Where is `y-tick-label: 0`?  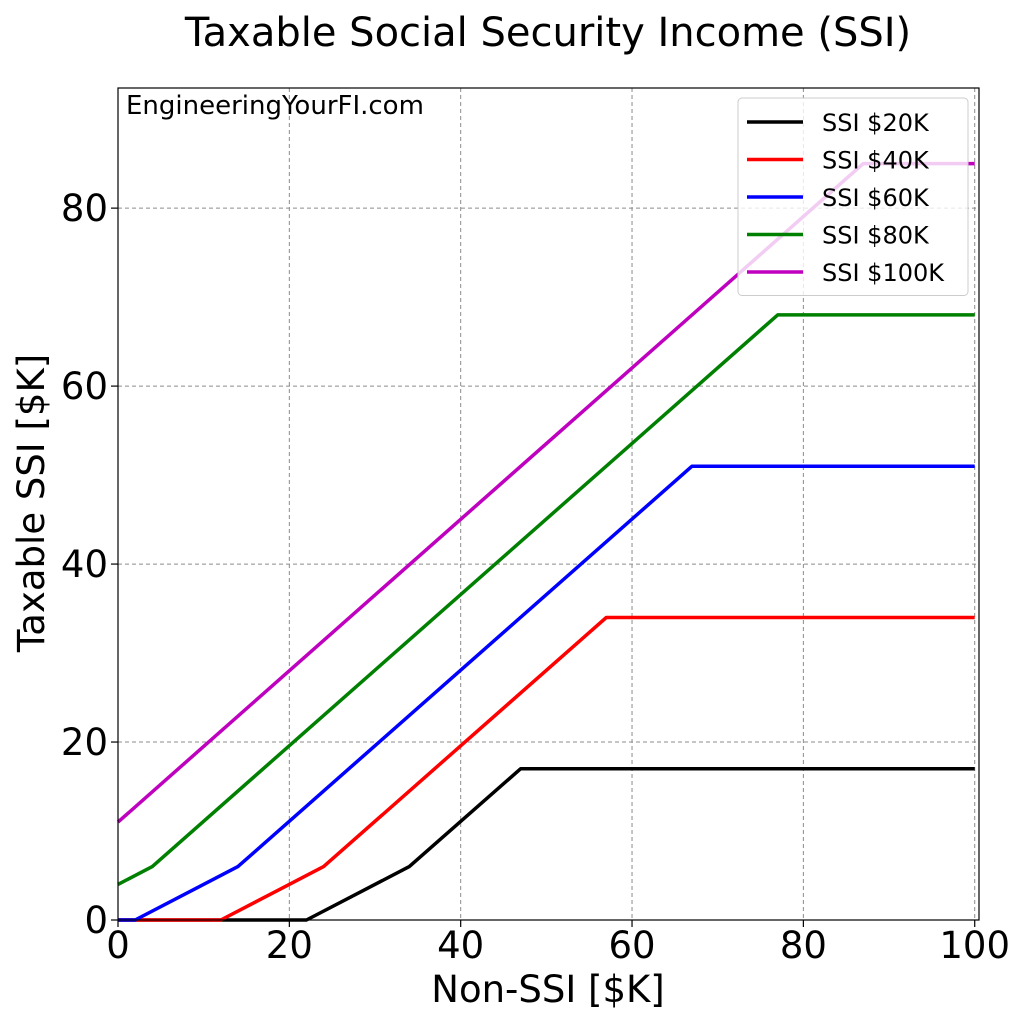
y-tick-label: 0 is located at coordinates (96, 920).